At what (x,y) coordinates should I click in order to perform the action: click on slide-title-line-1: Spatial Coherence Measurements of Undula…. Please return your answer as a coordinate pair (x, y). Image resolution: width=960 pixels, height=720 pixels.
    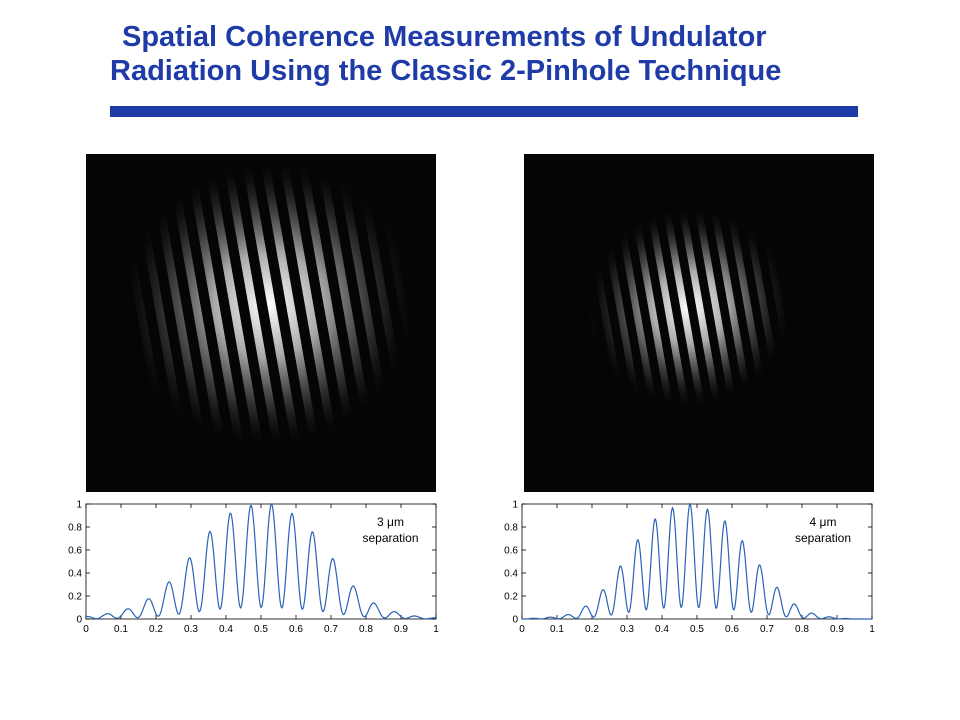
    Looking at the image, I should click on (444, 37).